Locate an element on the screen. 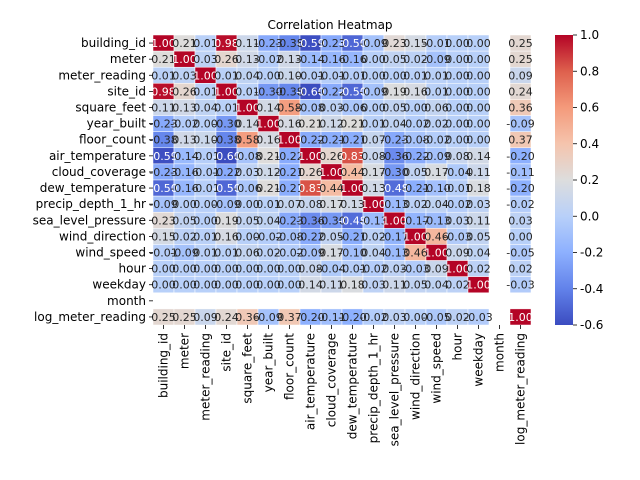 This screenshot has width=640, height=480. x-tick-label: weekday is located at coordinates (479, 360).